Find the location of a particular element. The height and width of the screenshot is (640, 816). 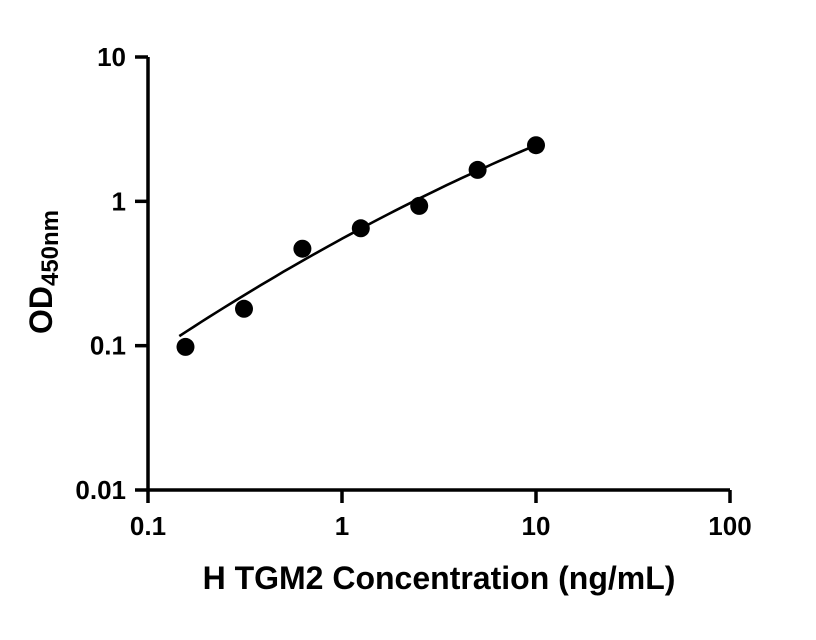

y-tick-label: 1 is located at coordinates (119, 201).